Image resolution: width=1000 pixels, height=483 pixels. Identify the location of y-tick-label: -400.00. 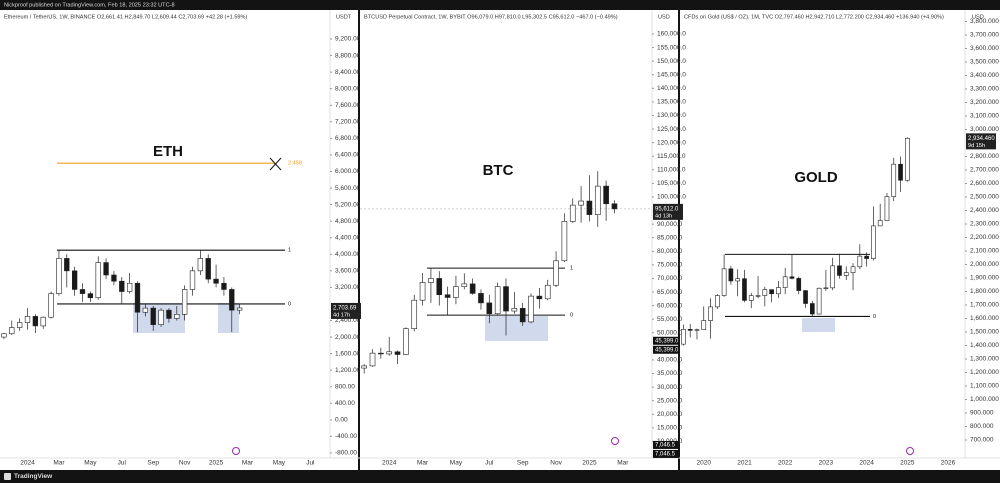
(346, 436).